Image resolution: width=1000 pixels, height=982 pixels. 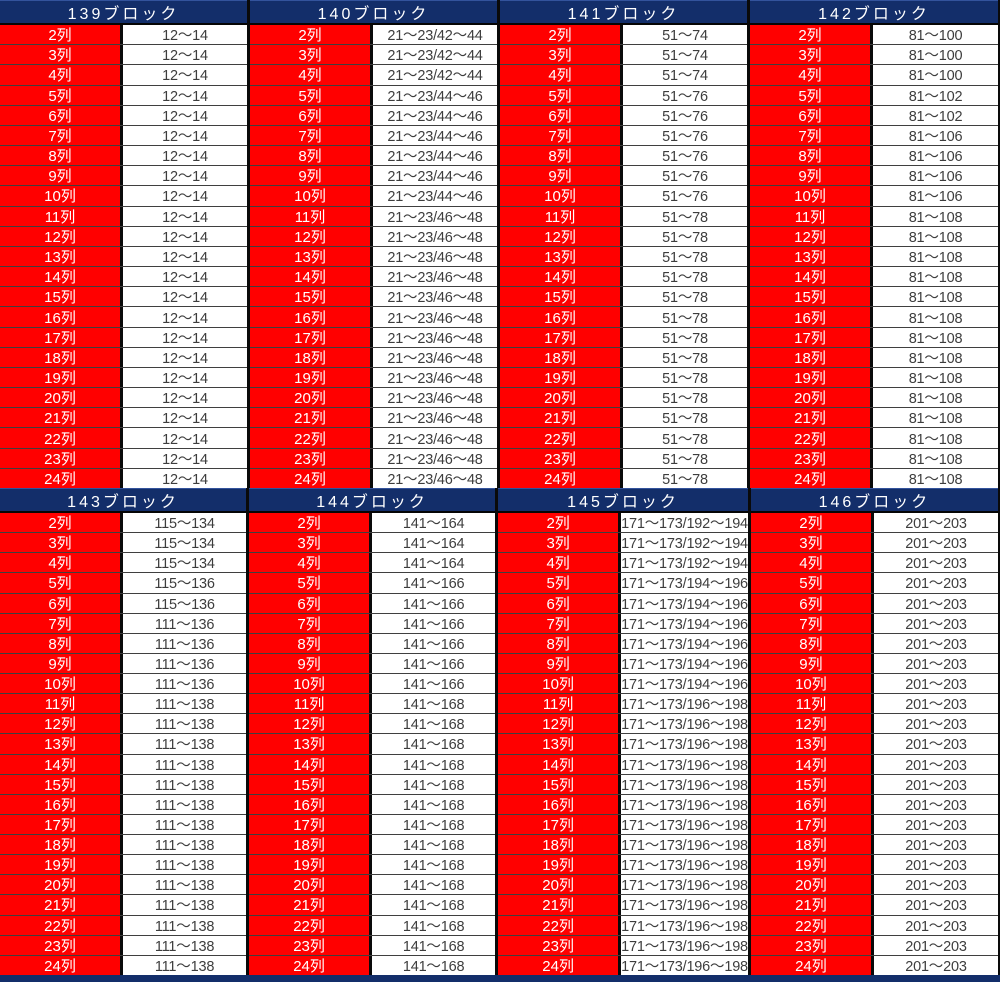 I want to click on table-row: 23列 12～14, so click(x=123, y=457).